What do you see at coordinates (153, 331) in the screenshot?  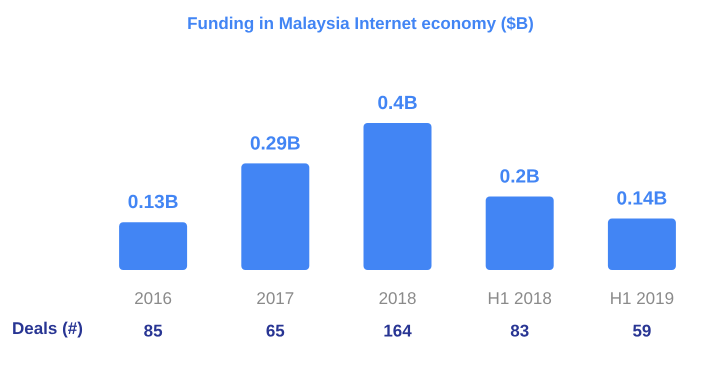 I see `text: 85` at bounding box center [153, 331].